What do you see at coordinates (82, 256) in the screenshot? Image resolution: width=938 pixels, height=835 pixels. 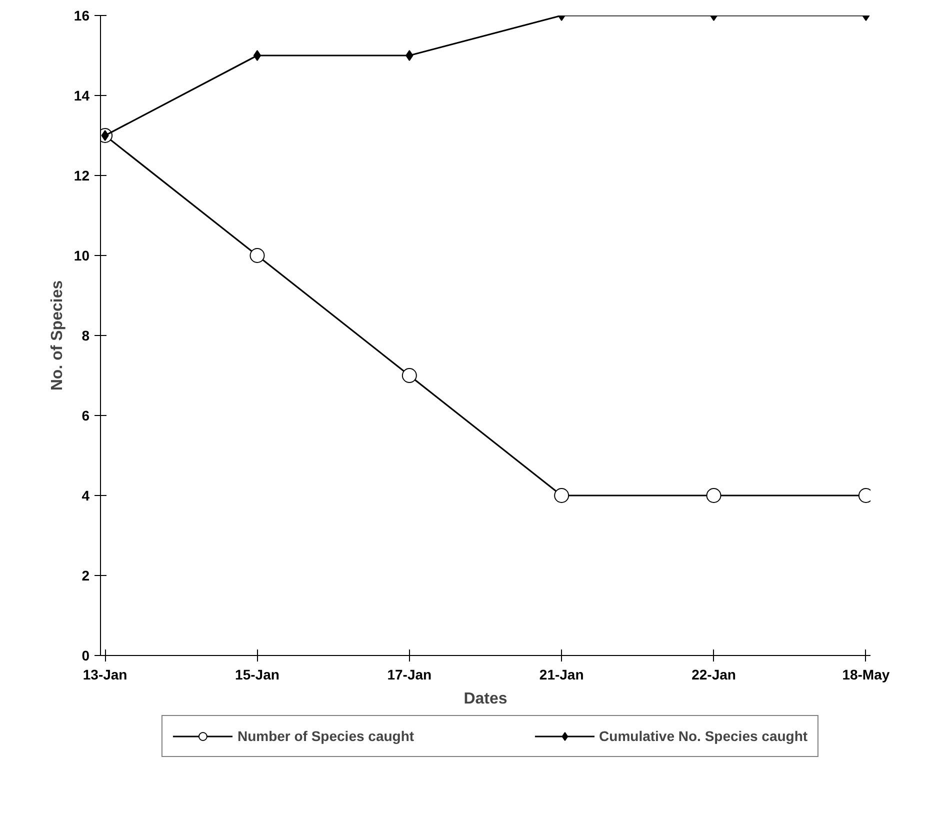 I see `y-tick-label: 10` at bounding box center [82, 256].